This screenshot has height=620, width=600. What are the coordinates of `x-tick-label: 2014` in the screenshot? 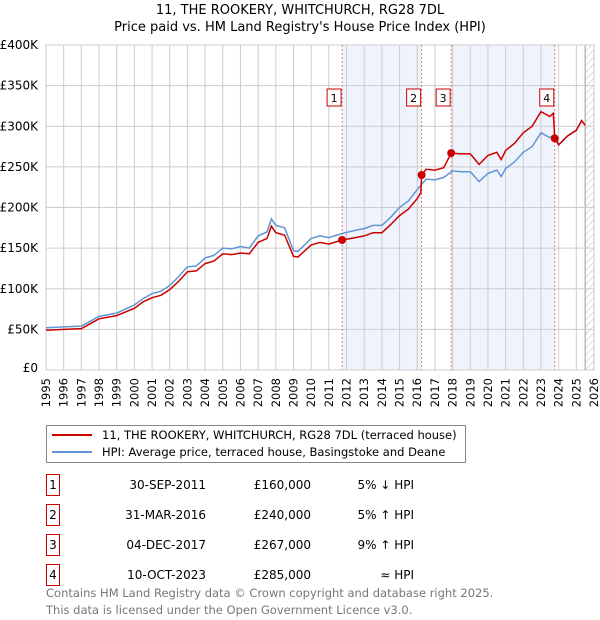 It's located at (382, 392).